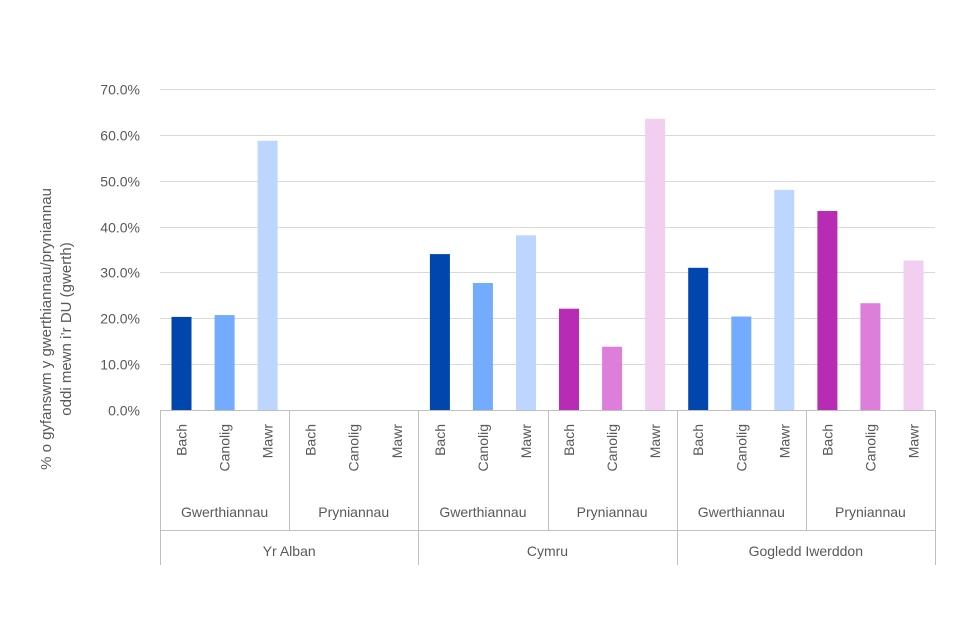 The width and height of the screenshot is (960, 640). What do you see at coordinates (120, 90) in the screenshot?
I see `y-tick-label: 70.0%` at bounding box center [120, 90].